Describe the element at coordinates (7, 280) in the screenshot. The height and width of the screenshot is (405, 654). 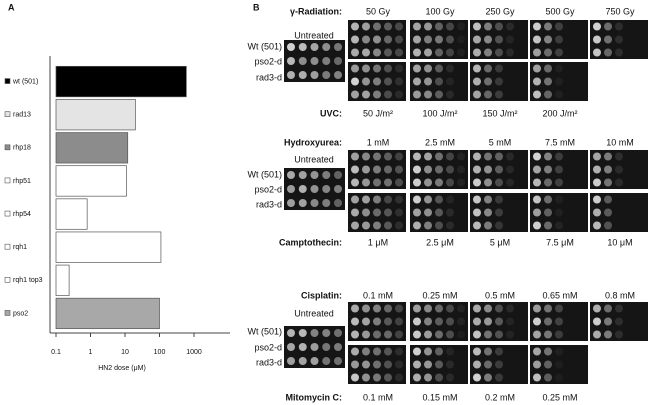
I see `legend-swatch` at that location.